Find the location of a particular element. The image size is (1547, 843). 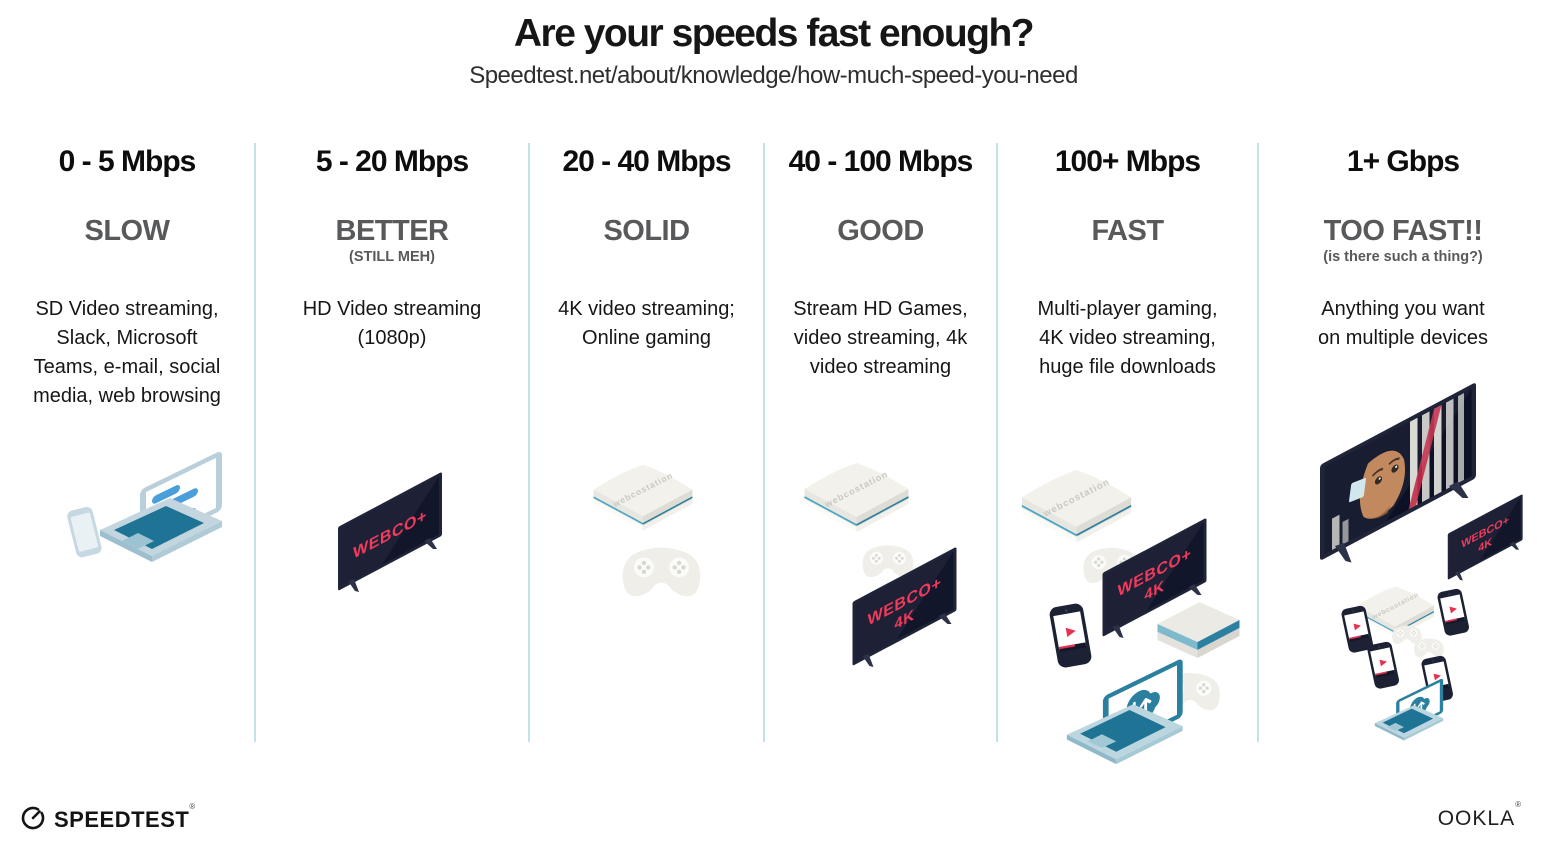

speed-range: 40 - 100 Mbps is located at coordinates (881, 161).